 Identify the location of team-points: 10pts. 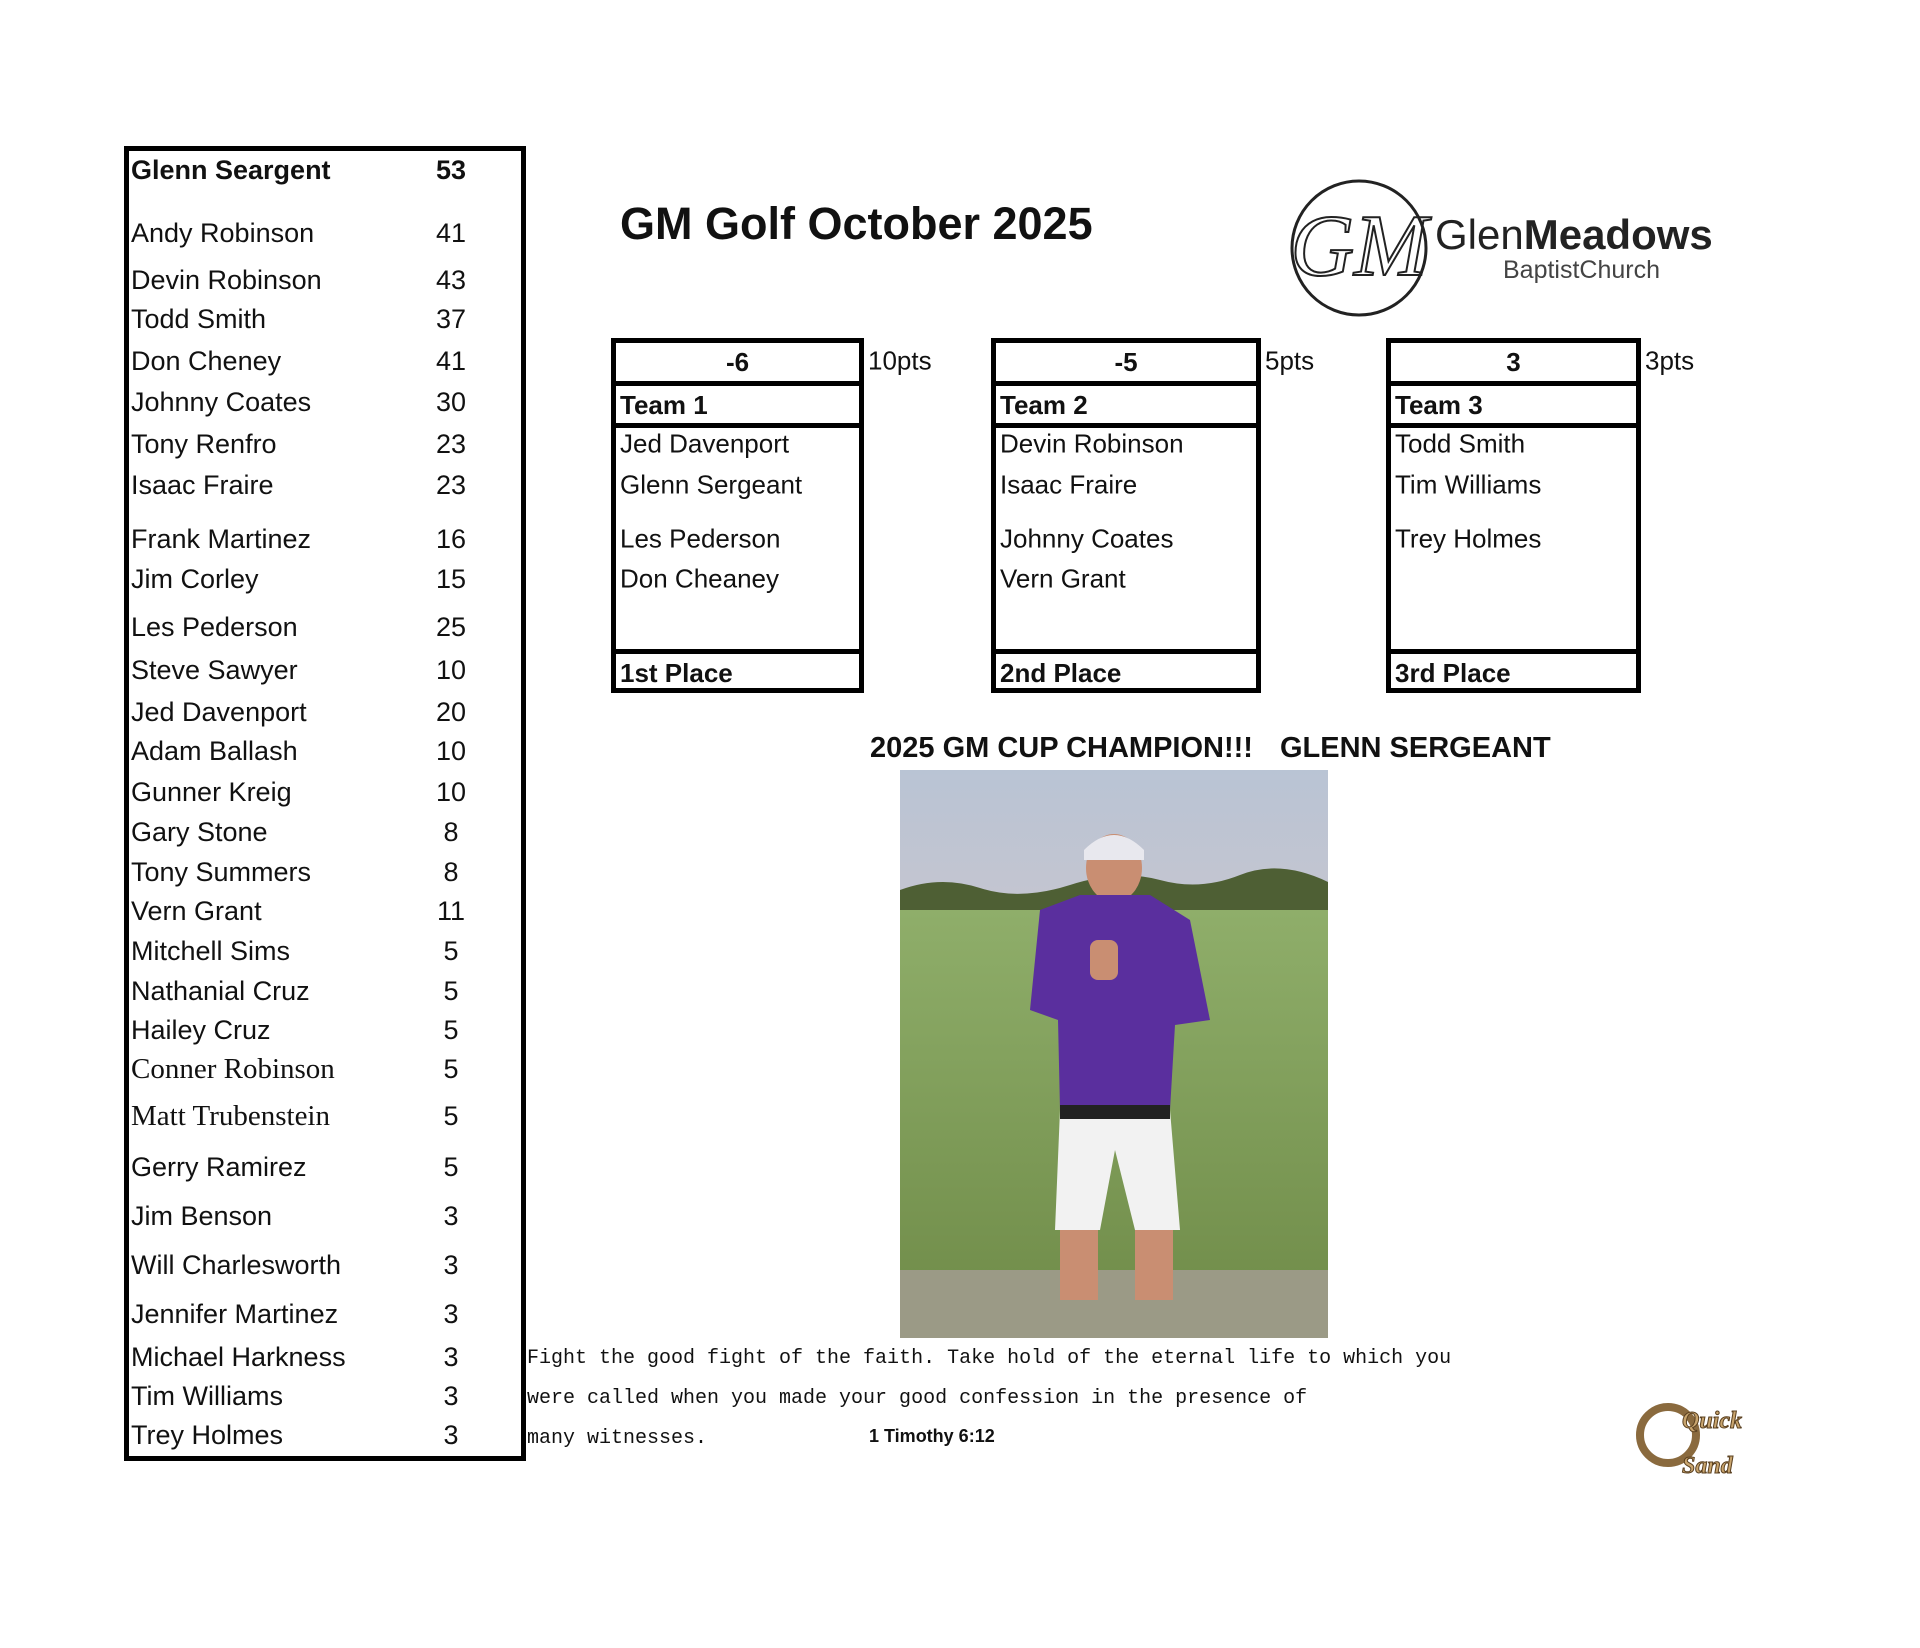
(900, 360).